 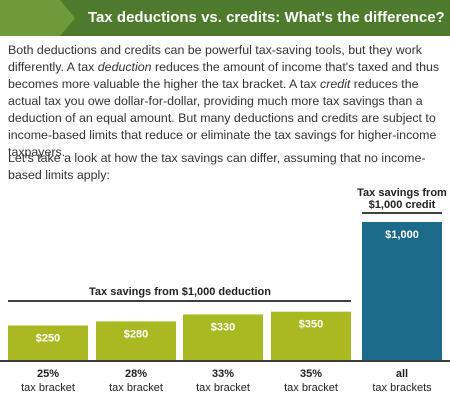 What do you see at coordinates (402, 193) in the screenshot?
I see `group-label: Tax savings from` at bounding box center [402, 193].